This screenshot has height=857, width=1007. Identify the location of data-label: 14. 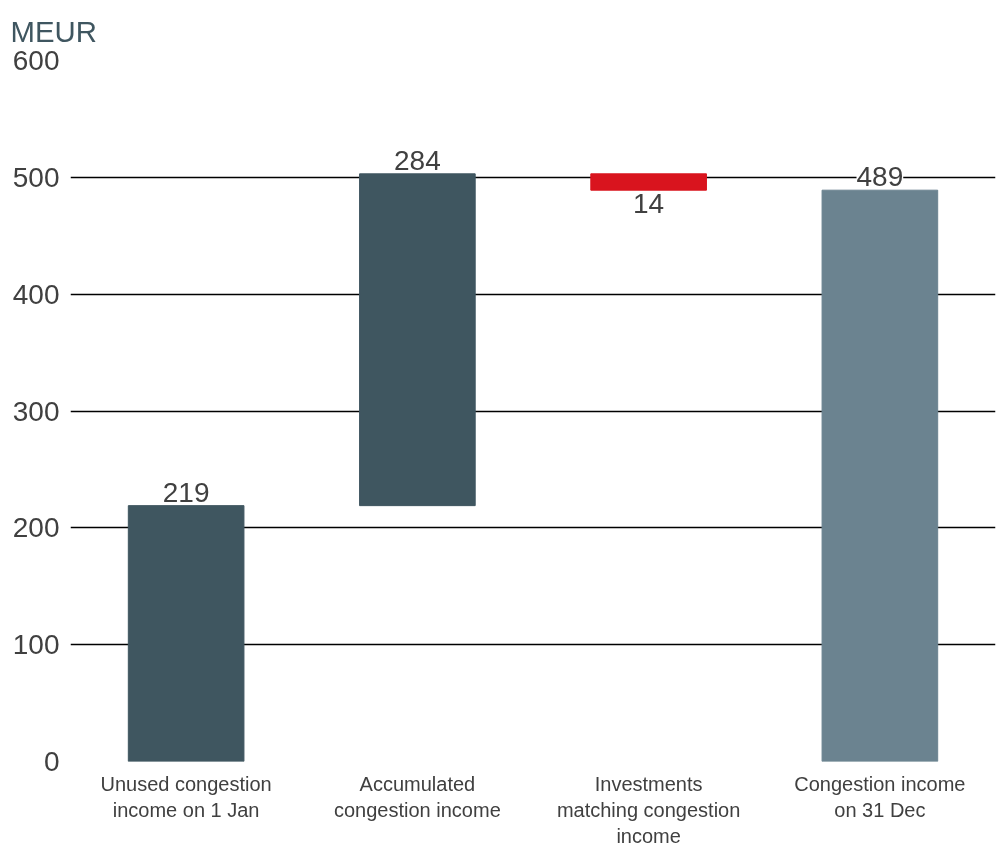
(649, 204).